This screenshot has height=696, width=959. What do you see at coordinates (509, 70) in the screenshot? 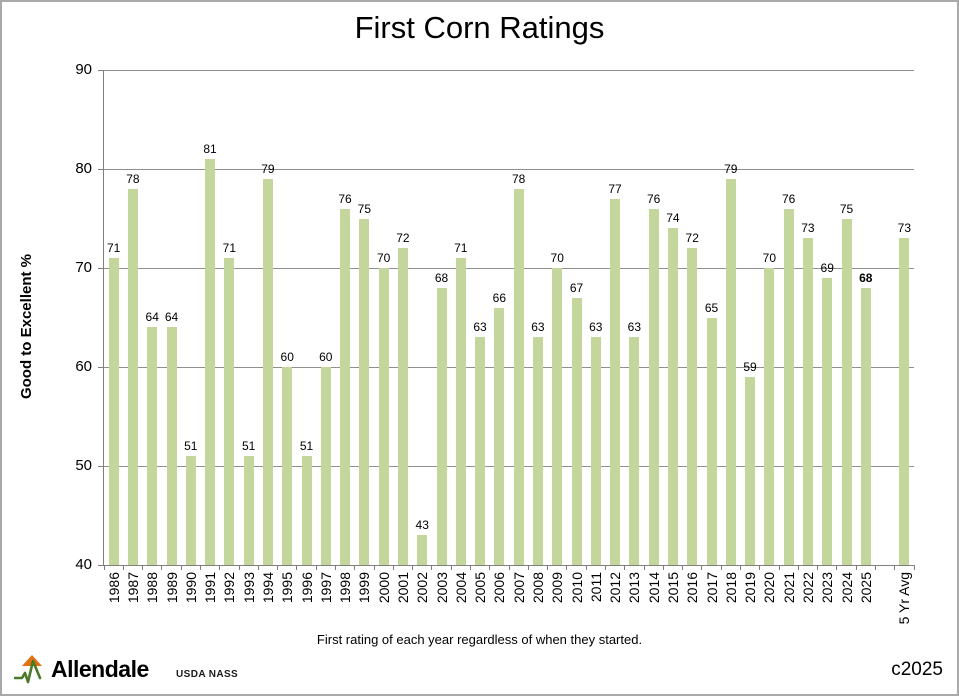
I see `gridline` at bounding box center [509, 70].